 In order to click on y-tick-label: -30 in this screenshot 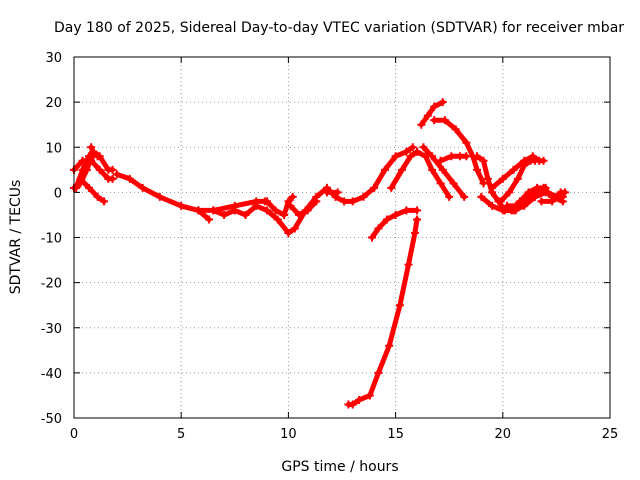, I will do `click(51, 329)`.